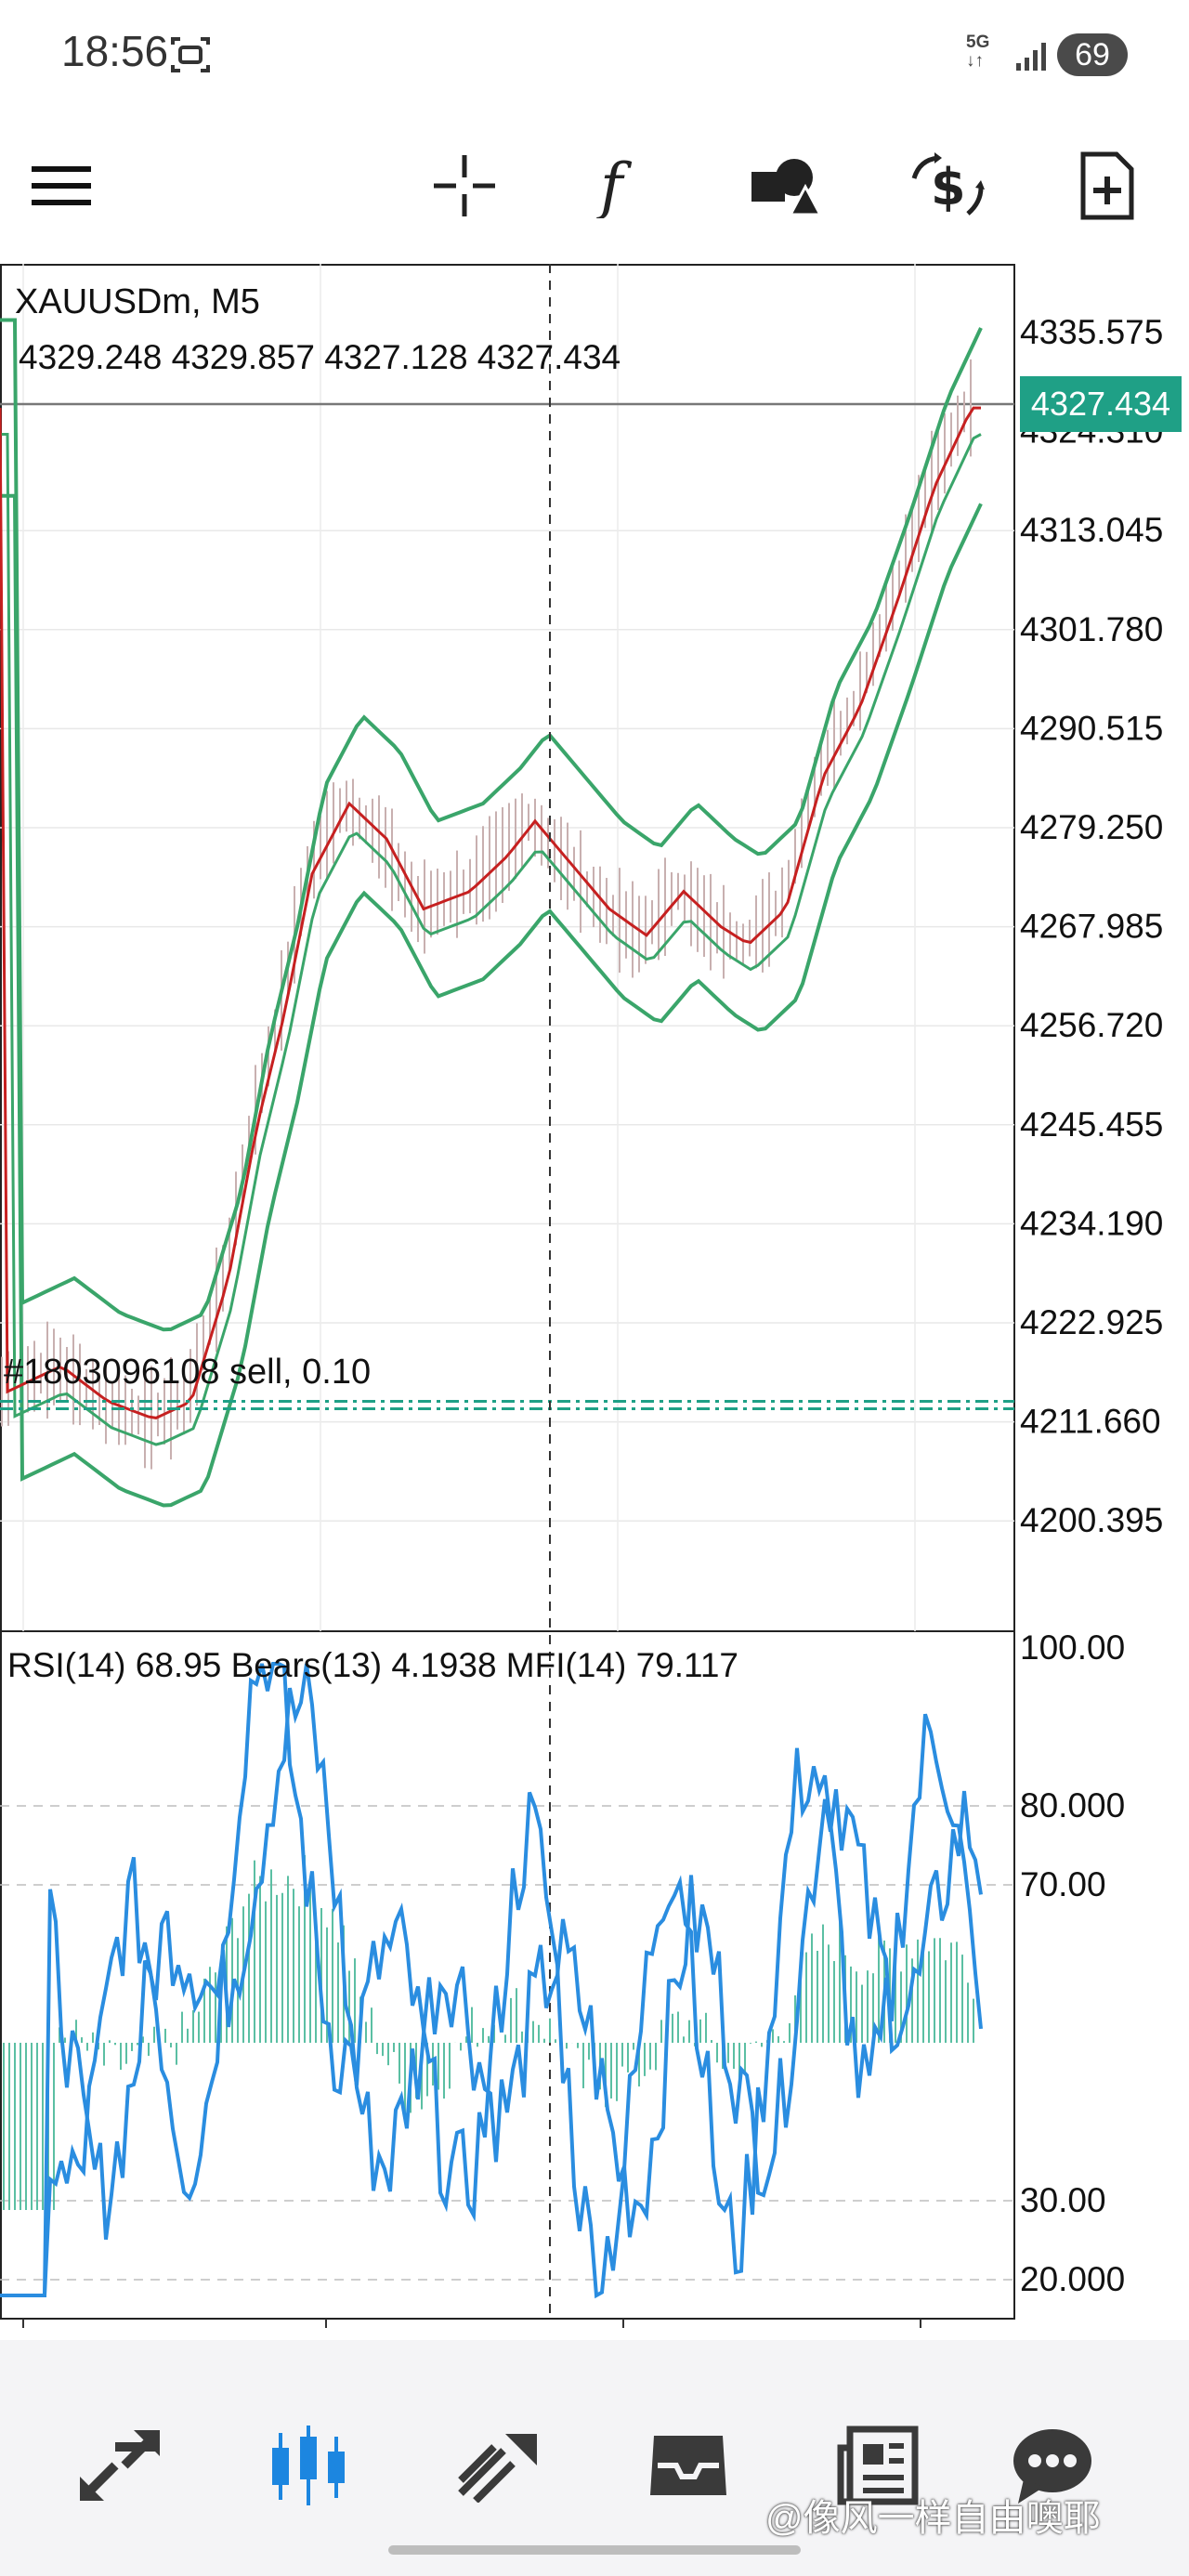 The width and height of the screenshot is (1189, 2576). I want to click on price-axis-label: 4222.925, so click(1091, 1322).